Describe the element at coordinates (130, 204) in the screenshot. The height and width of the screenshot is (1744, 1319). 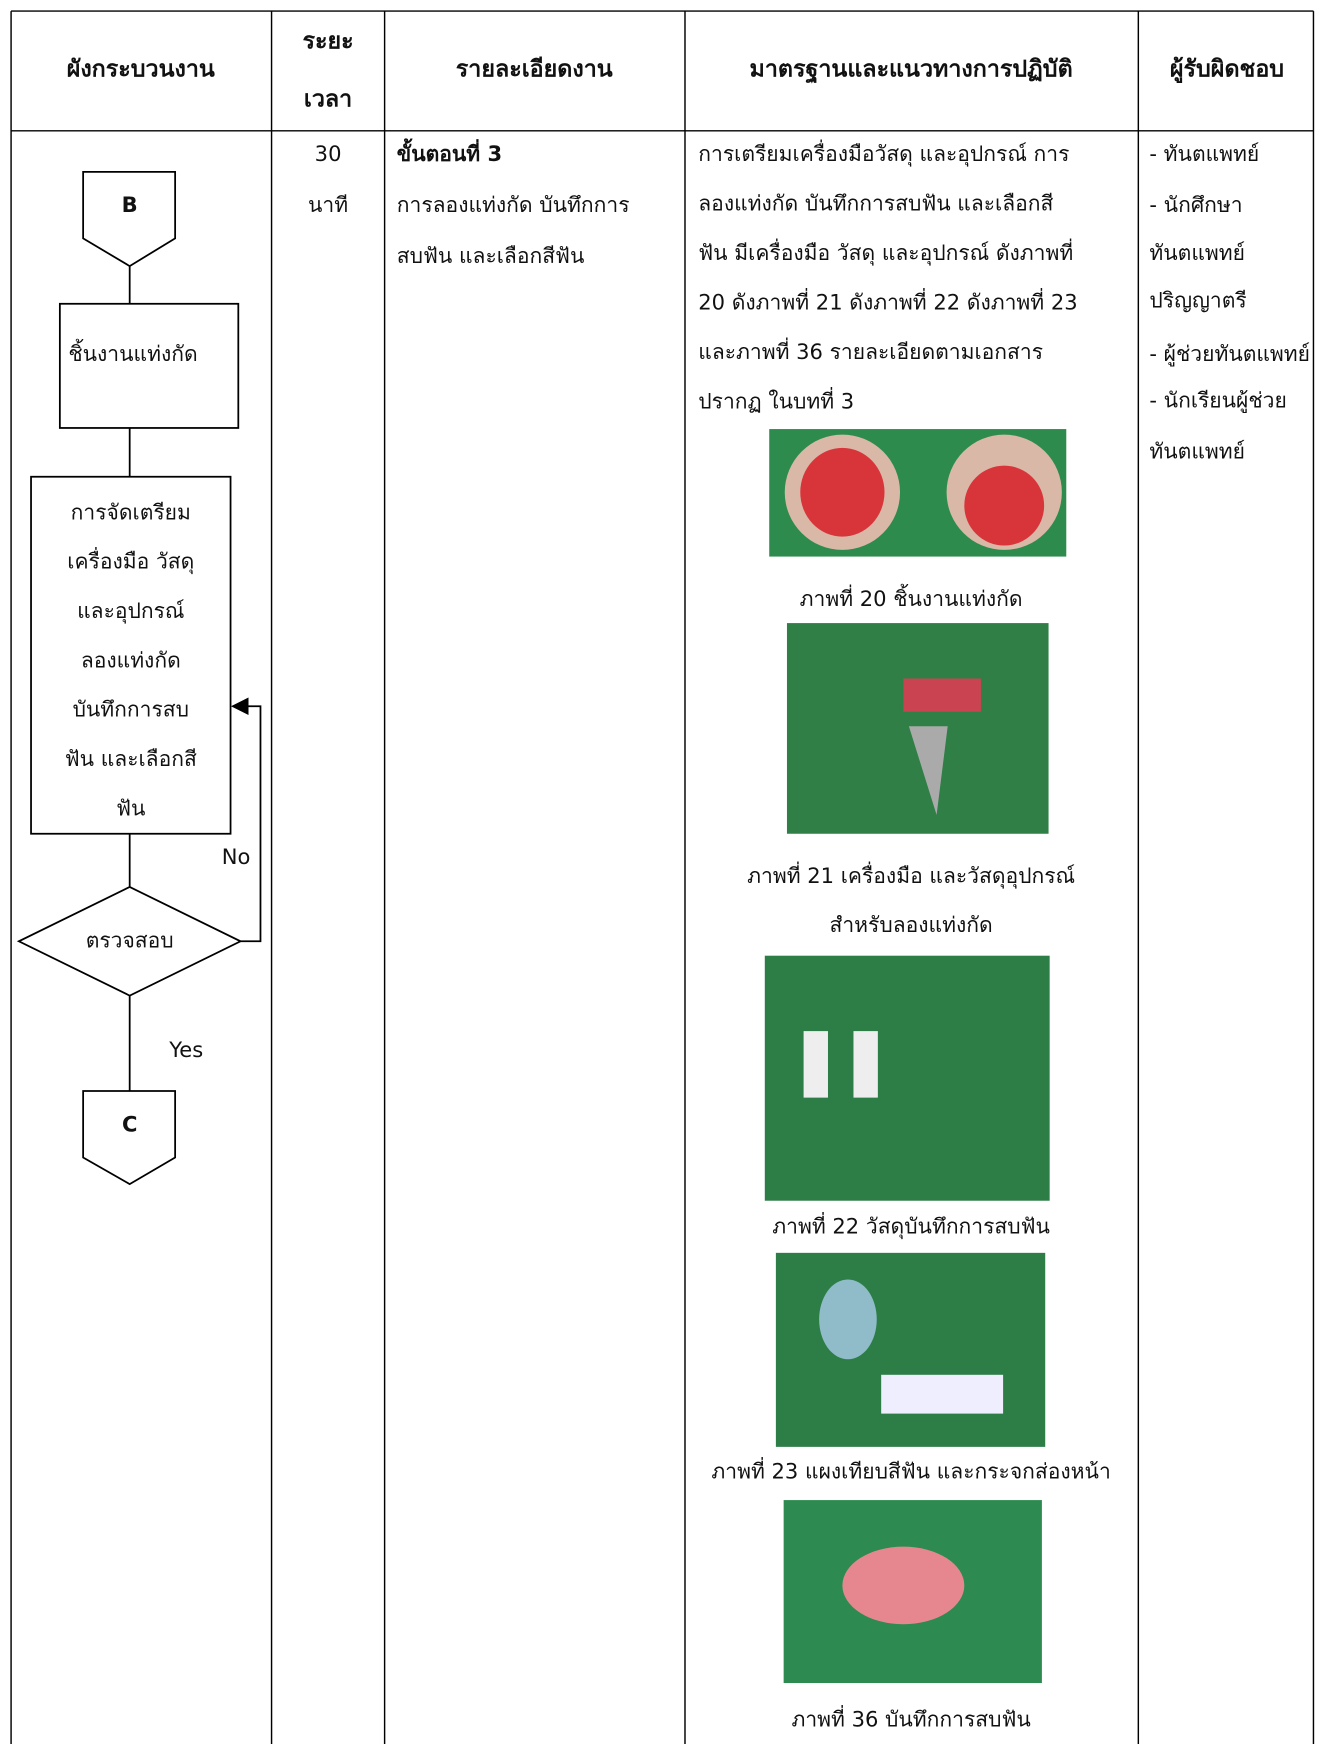
I see `connector-label: B` at that location.